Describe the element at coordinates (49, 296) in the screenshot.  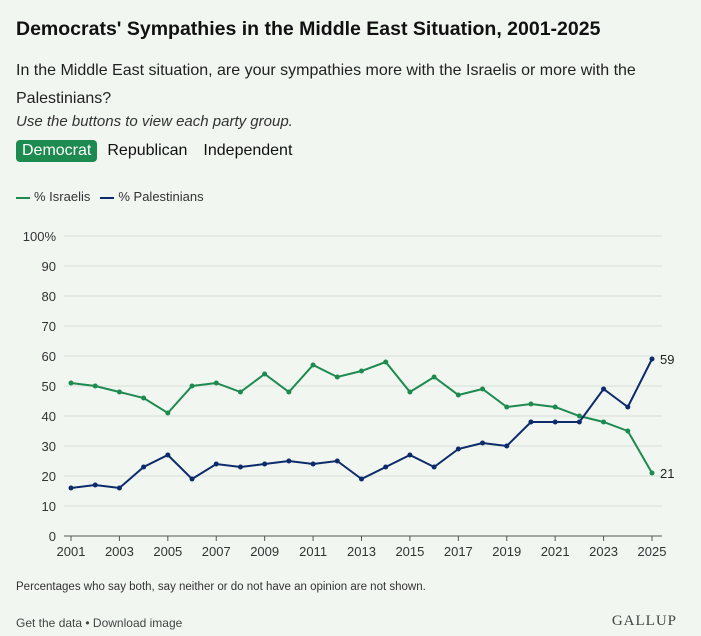
I see `y-tick-label: 80` at that location.